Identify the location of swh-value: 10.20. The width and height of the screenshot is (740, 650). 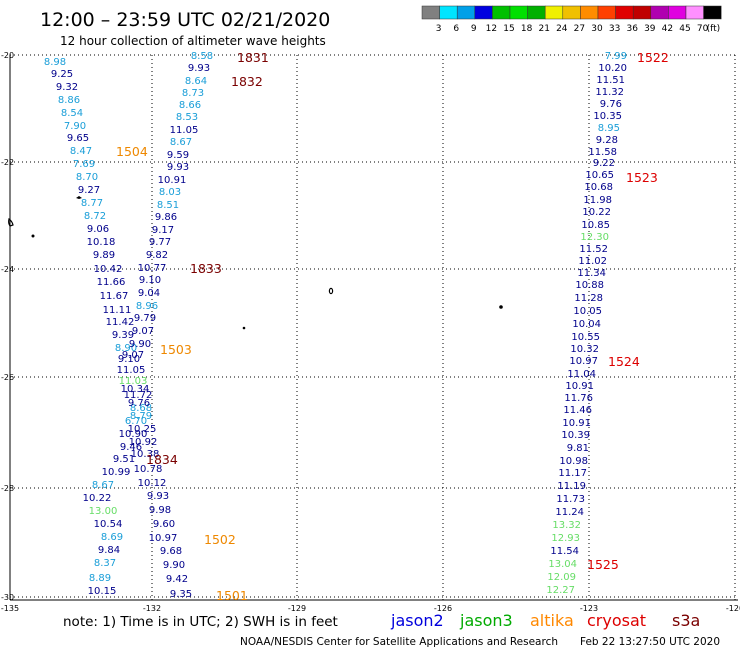
(612, 68).